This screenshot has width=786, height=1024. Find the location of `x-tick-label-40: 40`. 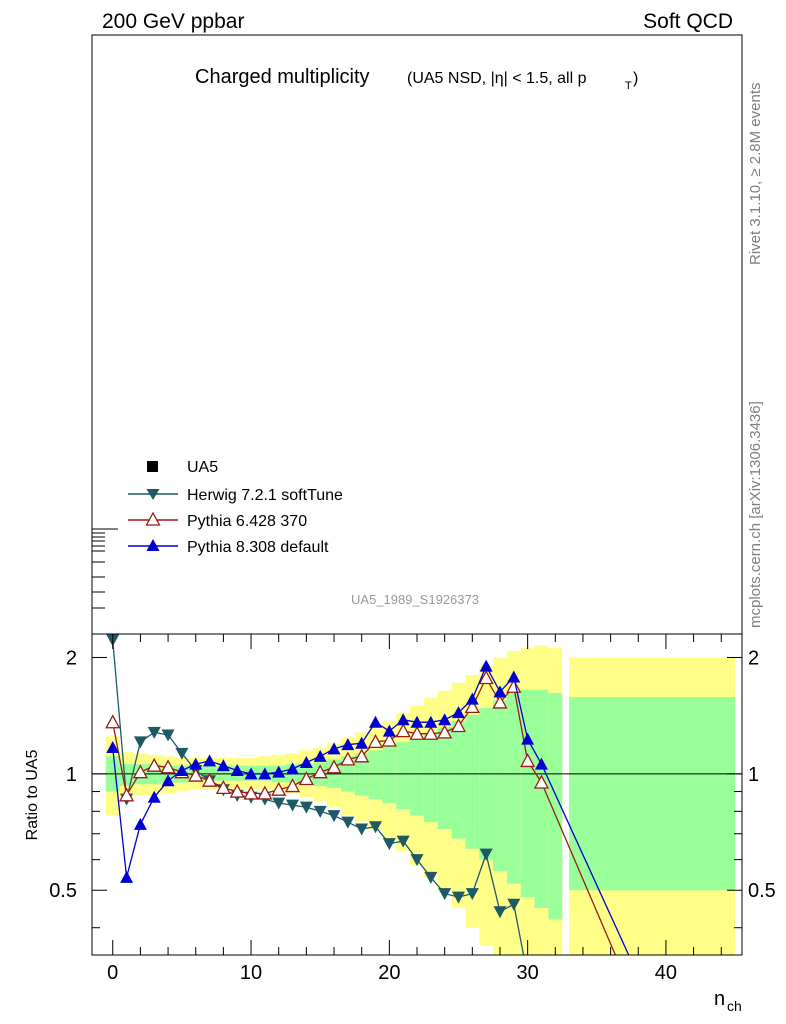

x-tick-label-40: 40 is located at coordinates (666, 973).